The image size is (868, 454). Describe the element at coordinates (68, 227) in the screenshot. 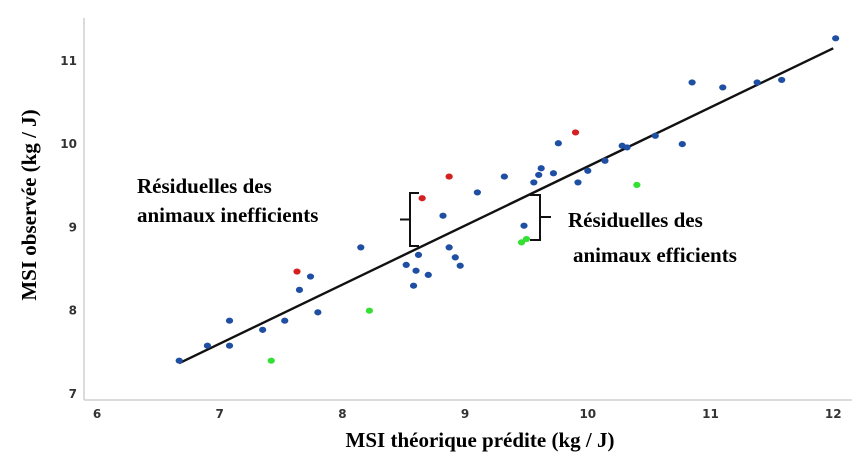

I see `y-tick-labels: 7 8 9 10 11` at that location.